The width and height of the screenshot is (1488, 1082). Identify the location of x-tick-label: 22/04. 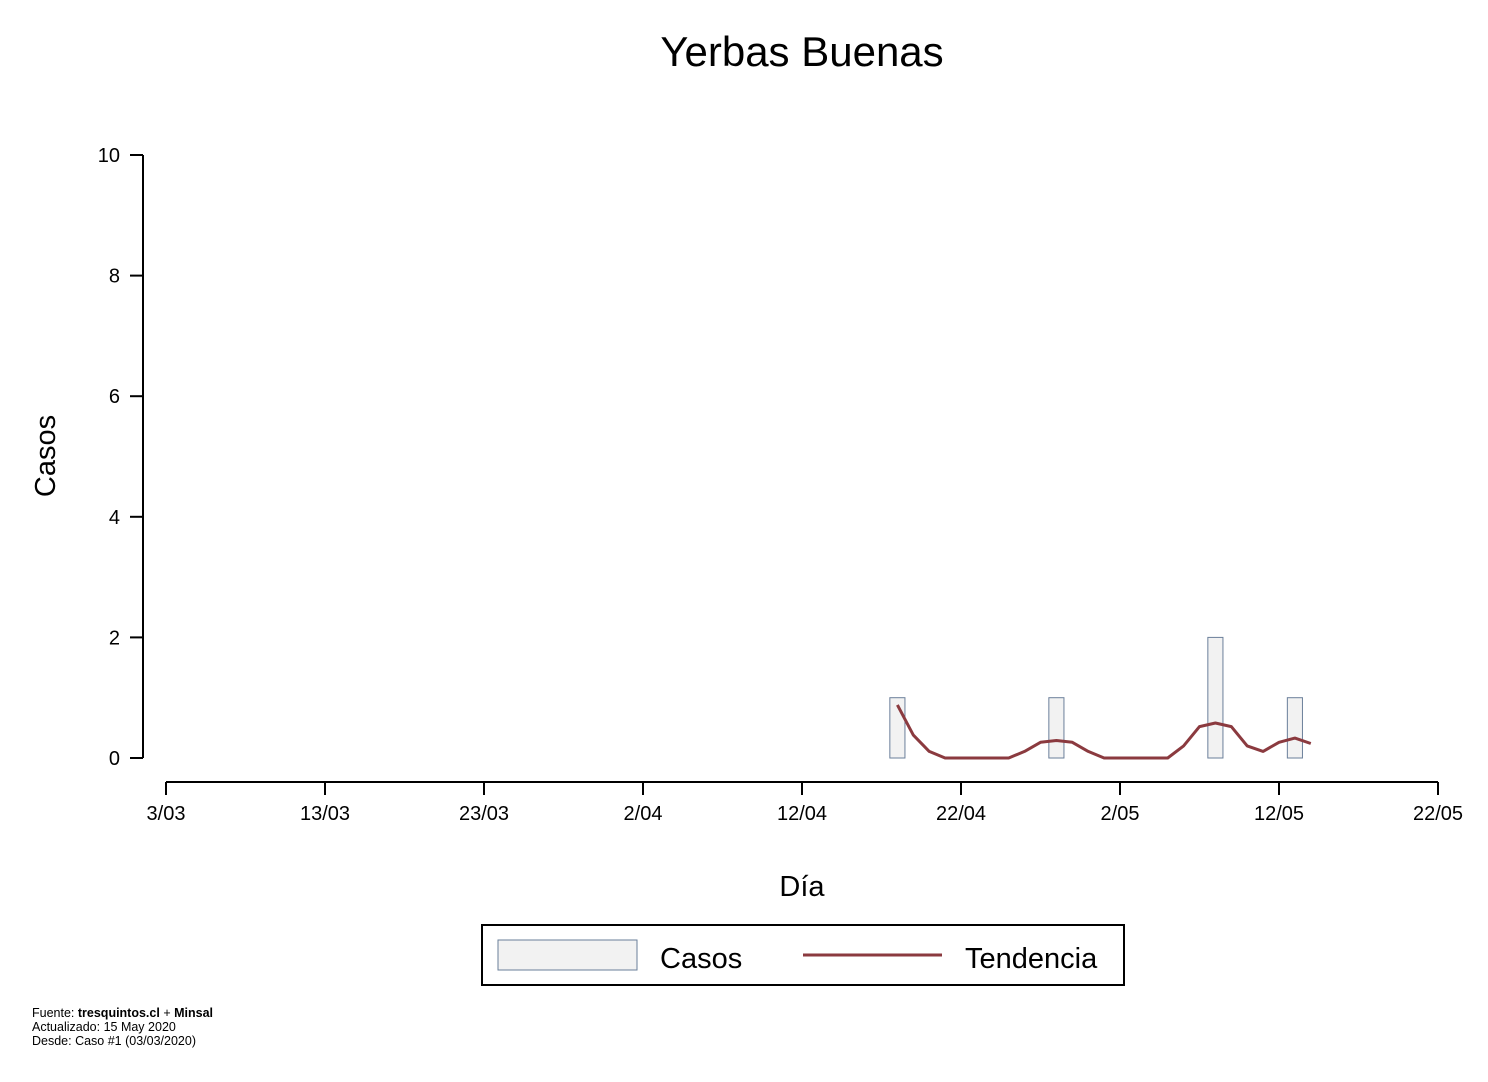
(961, 814).